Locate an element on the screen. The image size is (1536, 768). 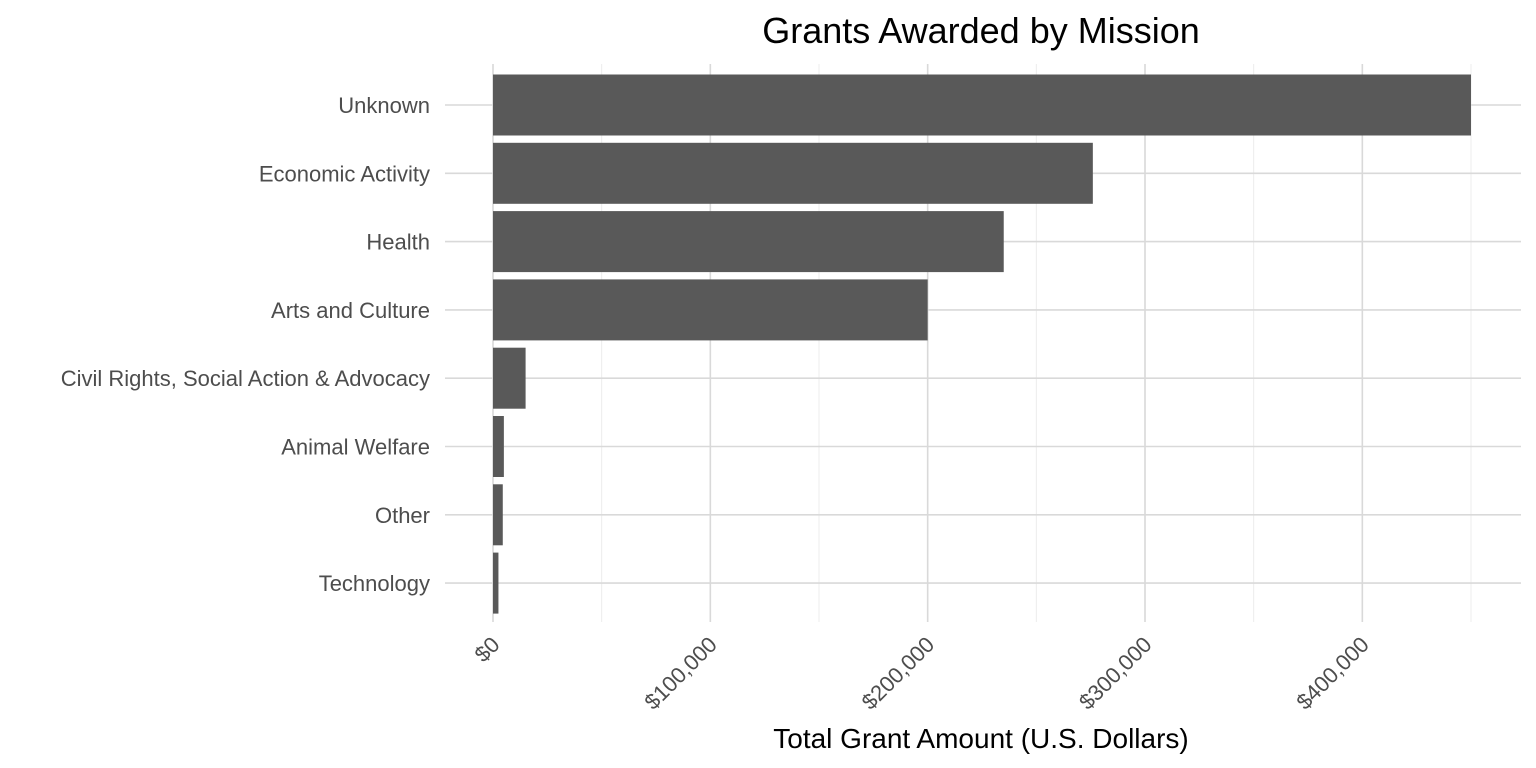
bar-health is located at coordinates (748, 242).